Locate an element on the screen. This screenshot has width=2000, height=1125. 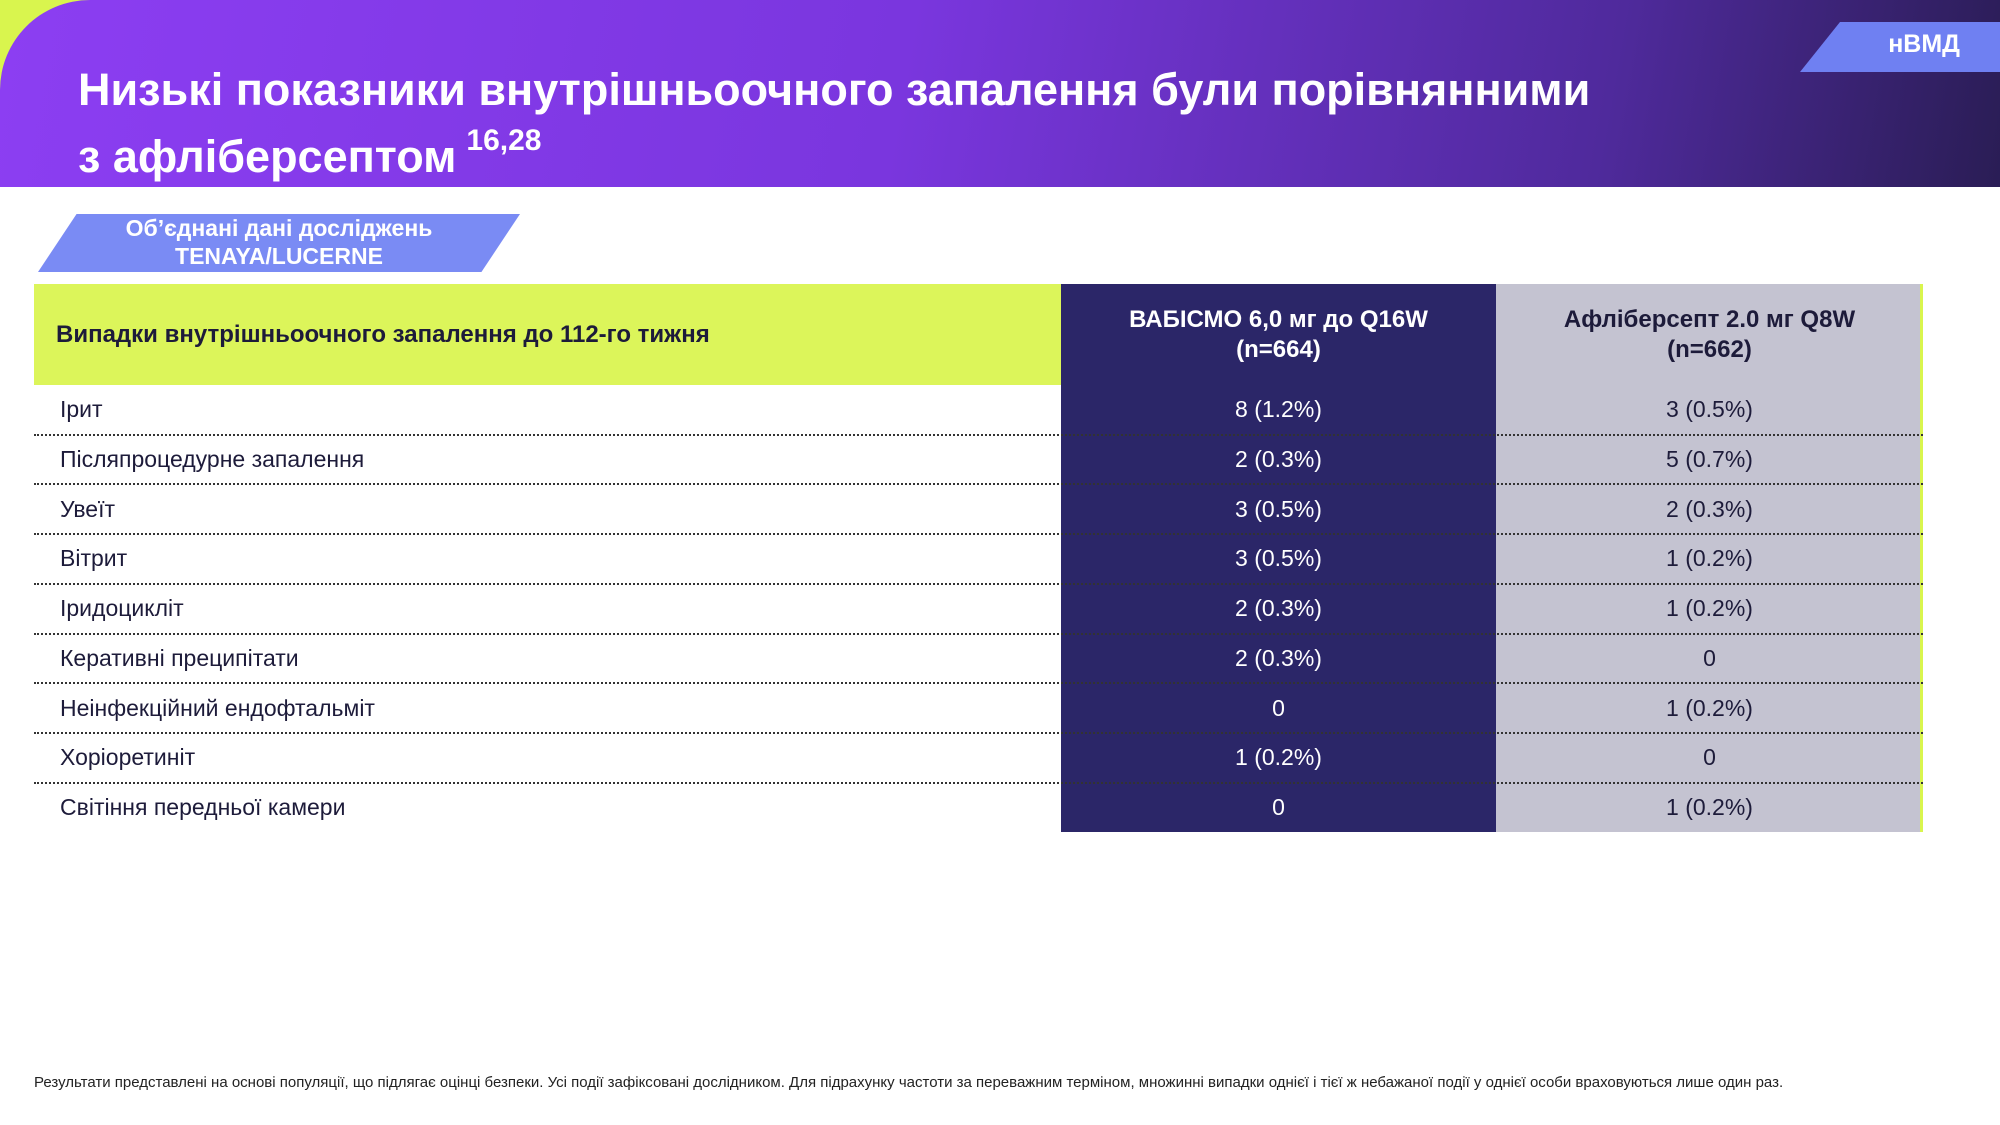
table-cell: Хоріоретиніт is located at coordinates (128, 757).